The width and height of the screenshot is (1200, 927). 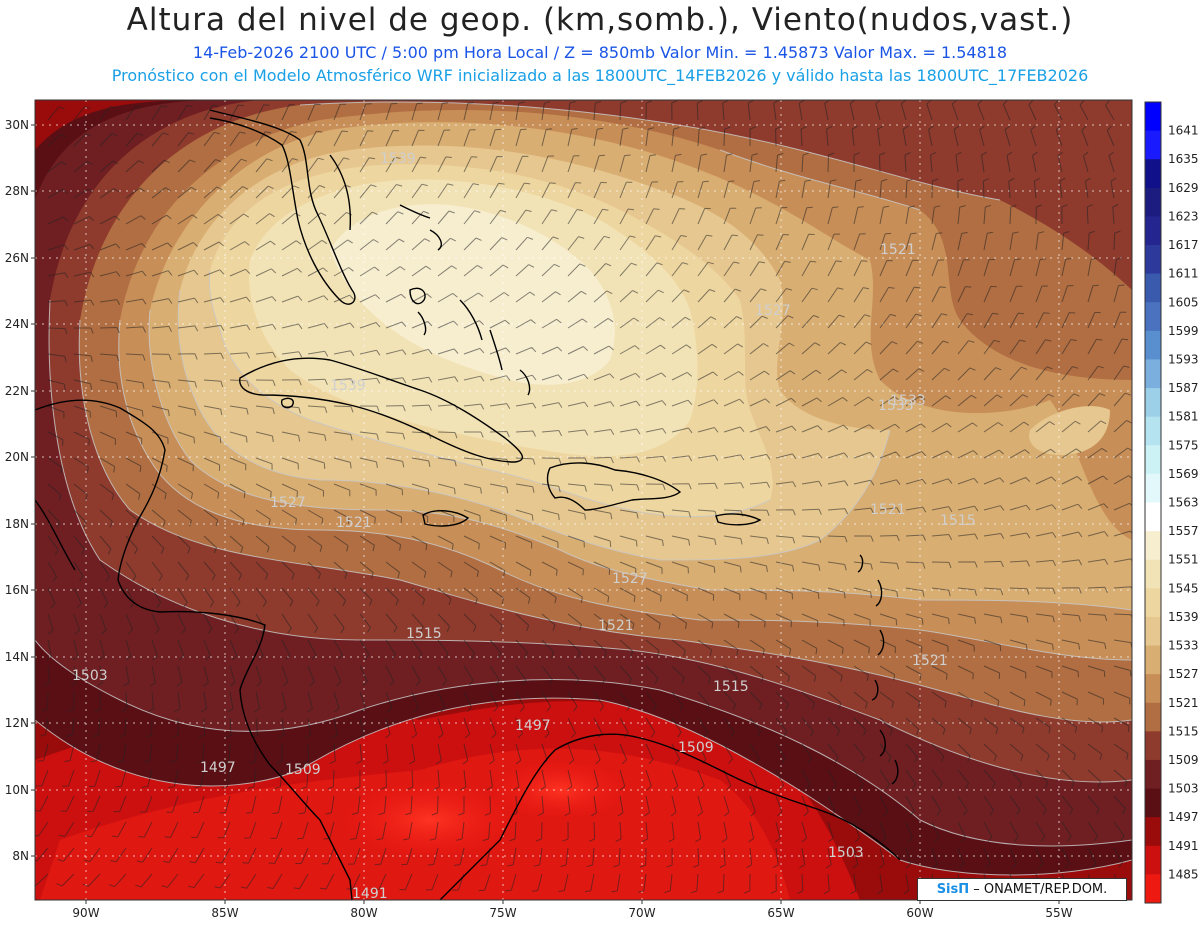 I want to click on lon-label: 55W, so click(x=1058, y=913).